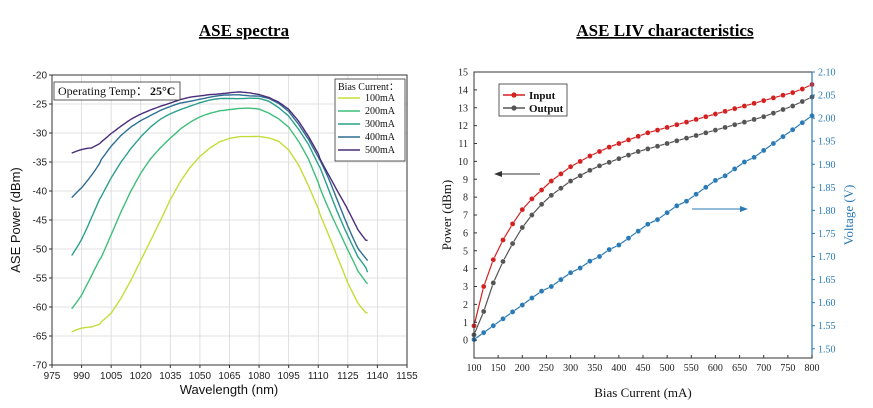 Image resolution: width=873 pixels, height=408 pixels. Describe the element at coordinates (812, 368) in the screenshot. I see `right-x-tick-label: 800` at that location.